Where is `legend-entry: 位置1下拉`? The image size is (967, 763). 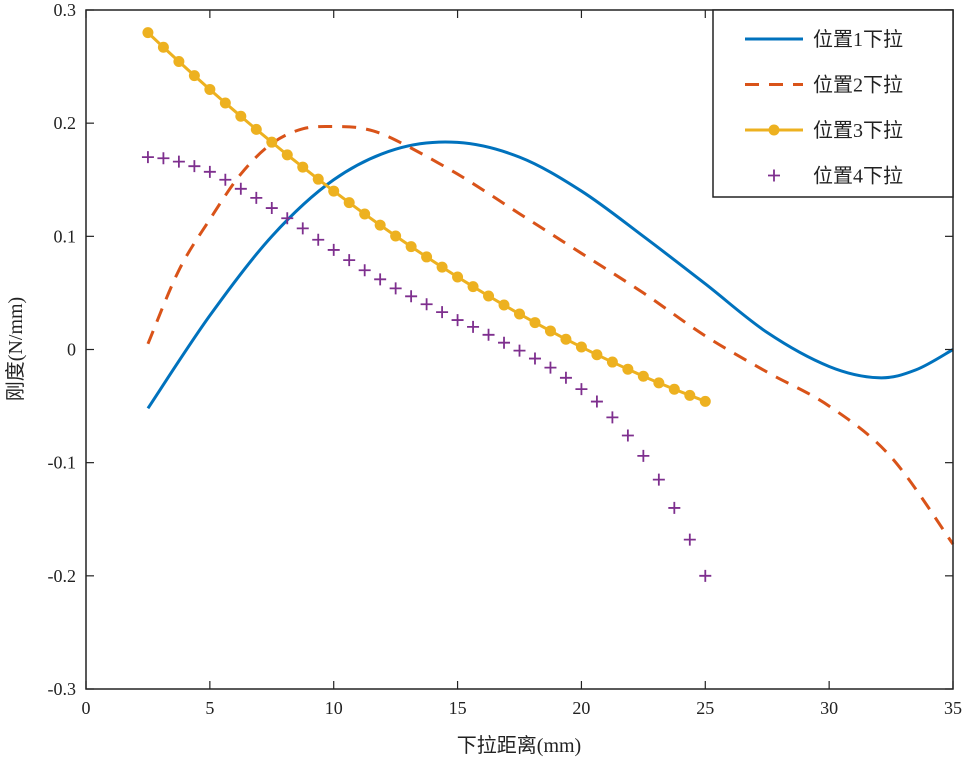 legend-entry: 位置1下拉 is located at coordinates (824, 39).